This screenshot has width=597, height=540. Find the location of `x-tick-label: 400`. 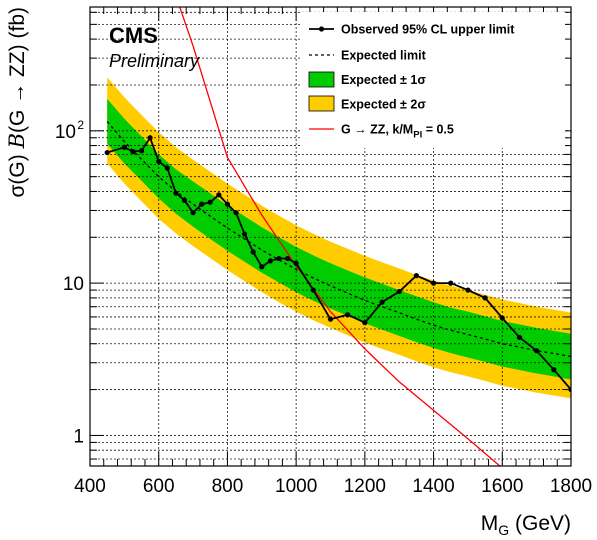

x-tick-label: 400 is located at coordinates (90, 486).